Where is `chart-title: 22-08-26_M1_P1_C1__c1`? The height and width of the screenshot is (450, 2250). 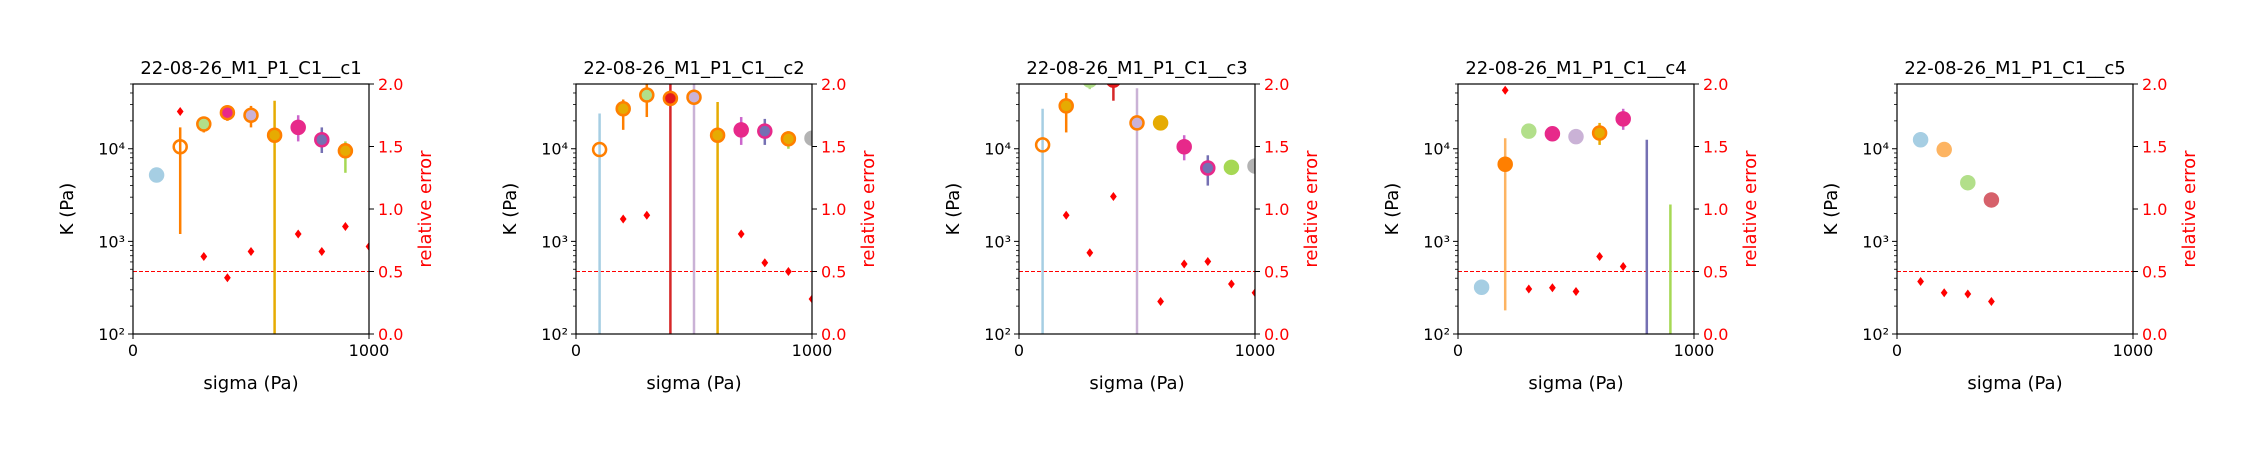
chart-title: 22-08-26_M1_P1_C1__c1 is located at coordinates (250, 68).